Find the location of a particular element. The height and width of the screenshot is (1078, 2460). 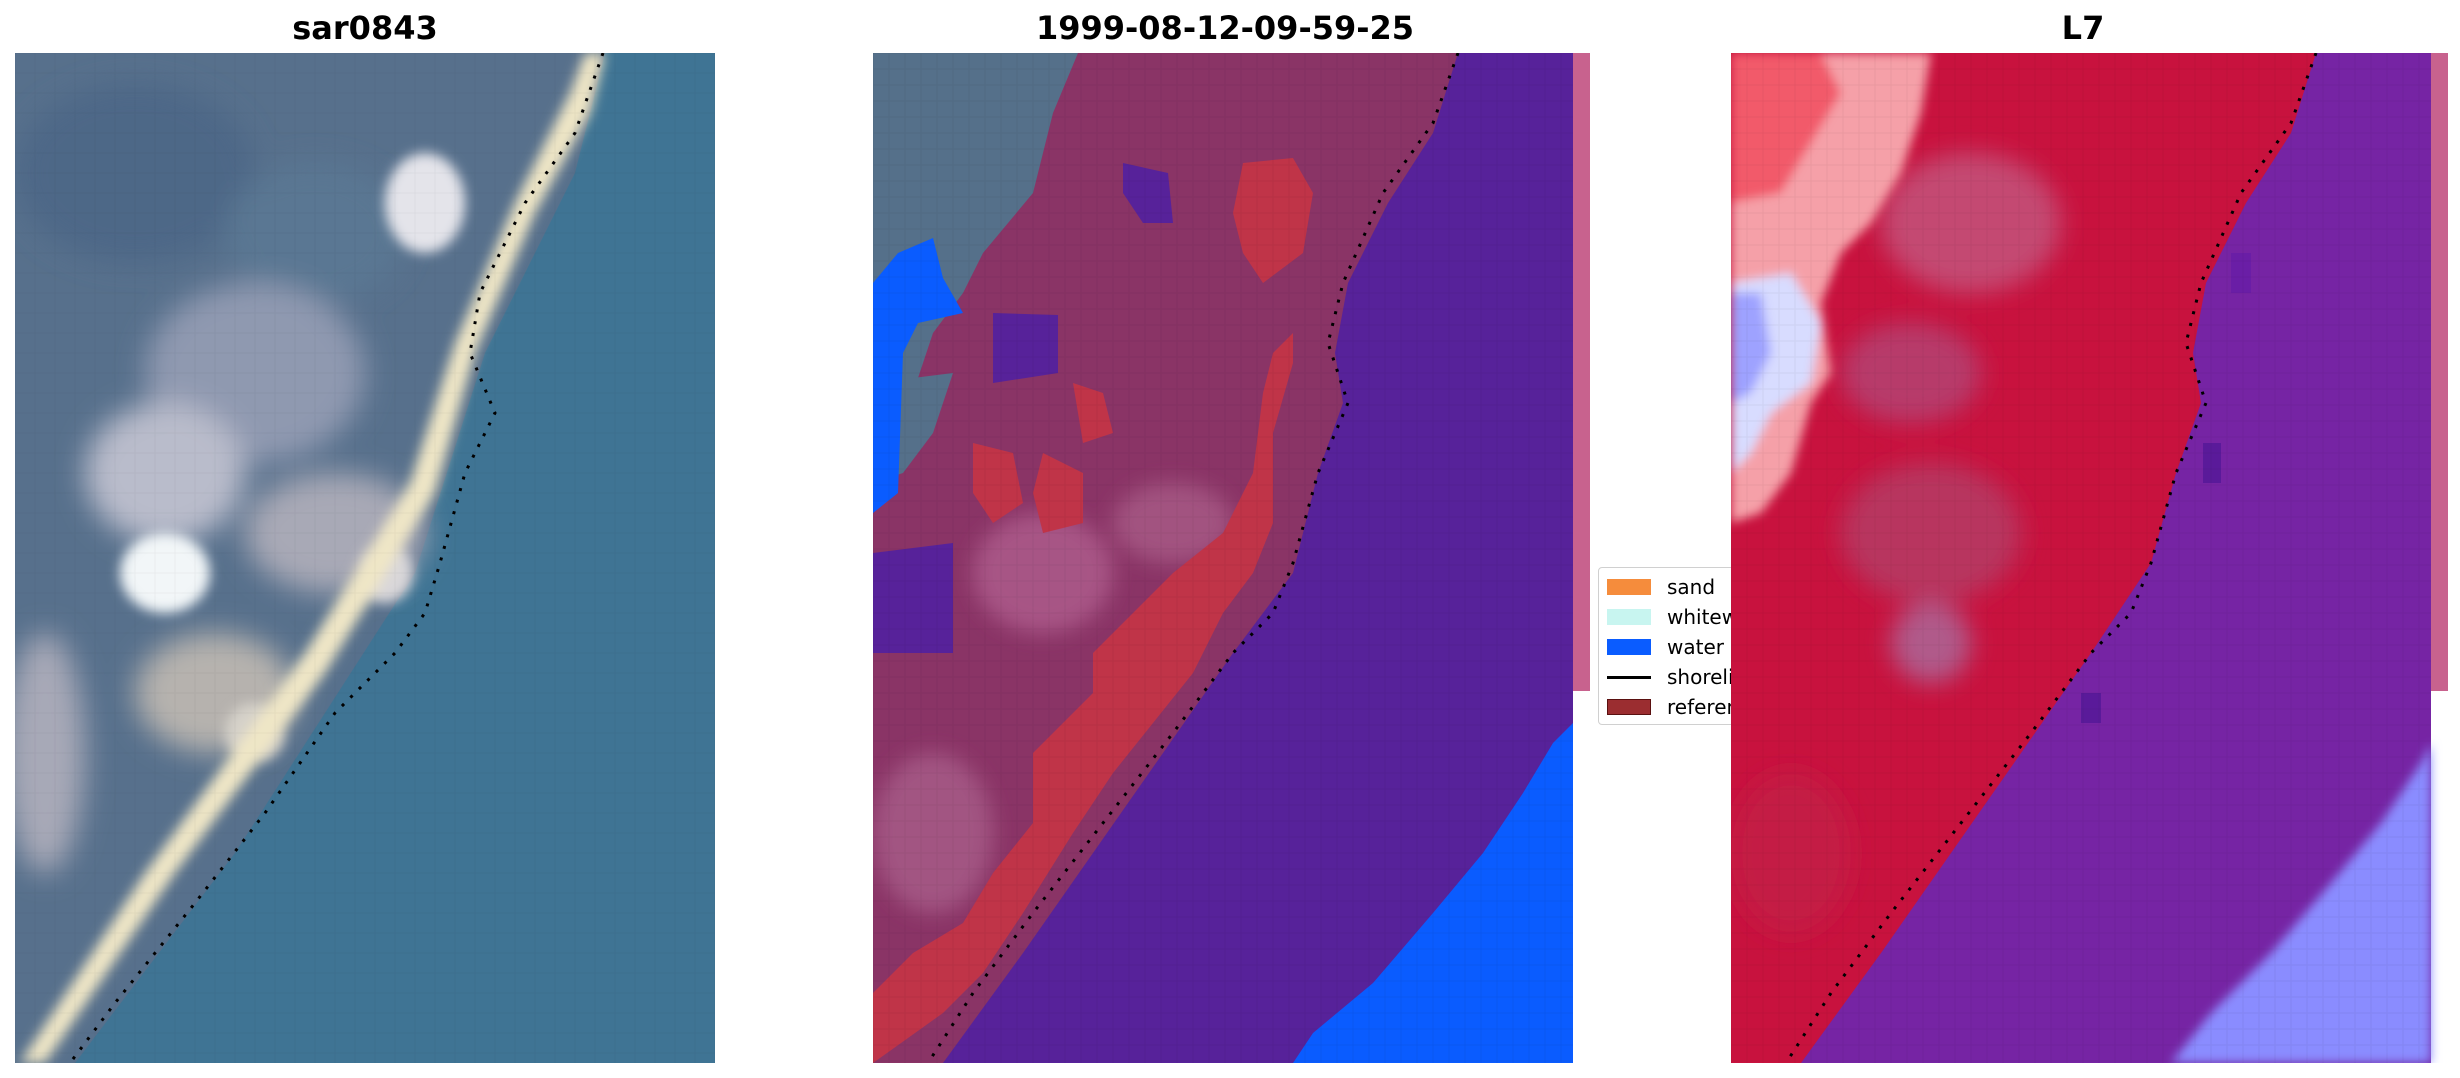

shoreline-line-swatch is located at coordinates (1629, 677).